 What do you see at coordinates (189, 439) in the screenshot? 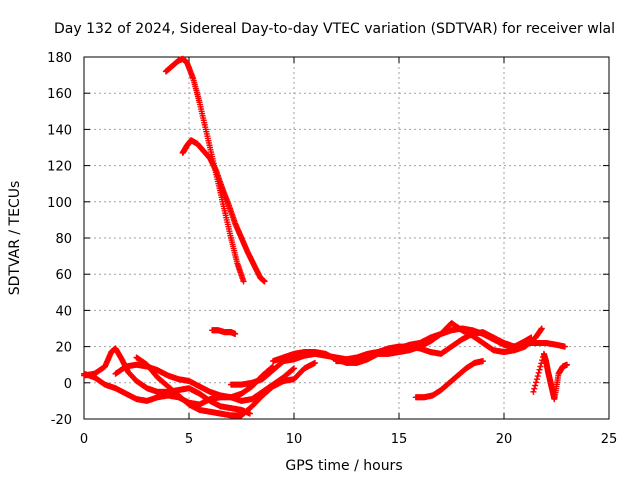
I see `x-tick-label: 5` at bounding box center [189, 439].